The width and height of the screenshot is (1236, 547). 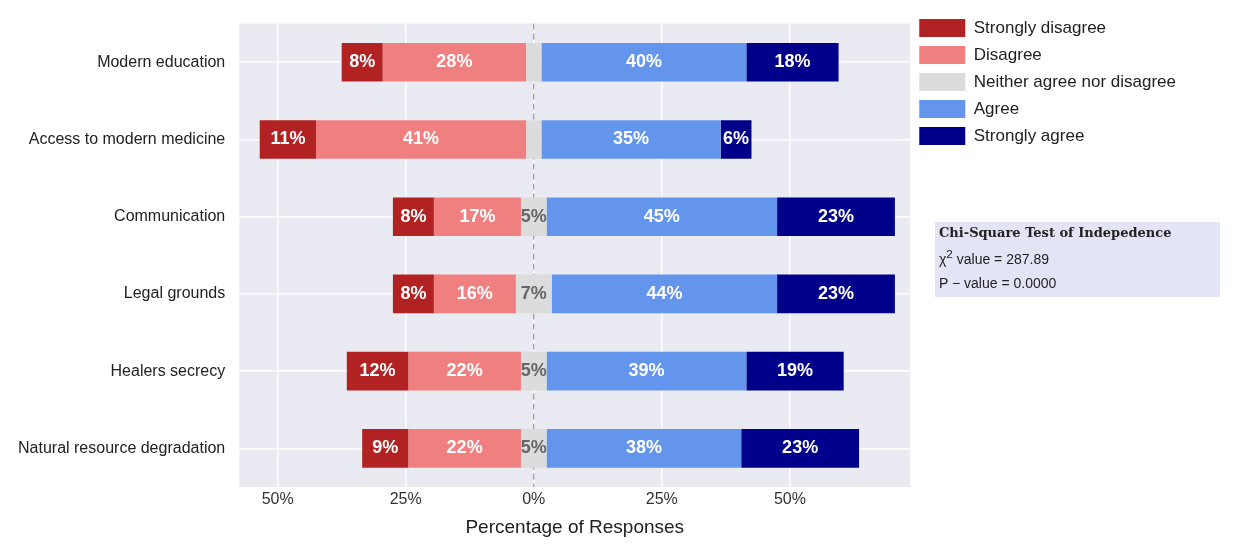 I want to click on data-label: 44%, so click(x=664, y=292).